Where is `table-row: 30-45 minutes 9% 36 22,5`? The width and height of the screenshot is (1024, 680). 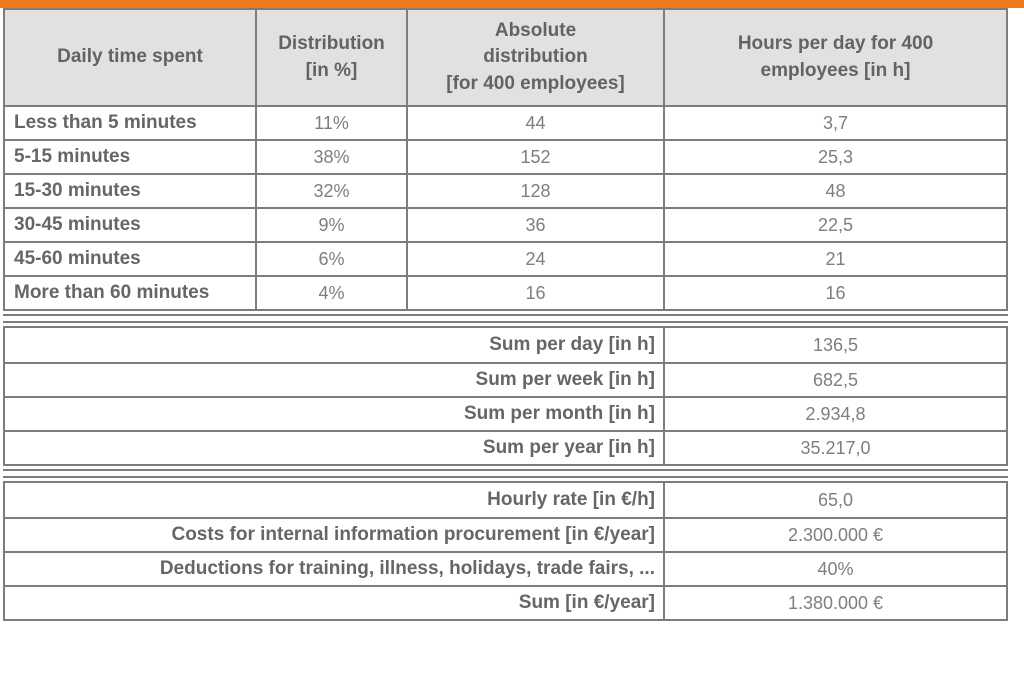
table-row: 30-45 minutes 9% 36 22,5 is located at coordinates (505, 224).